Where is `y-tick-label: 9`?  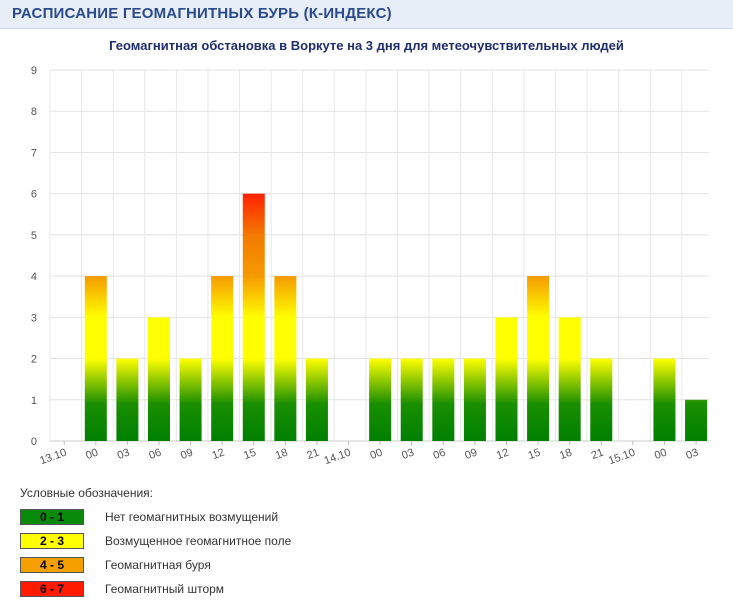
y-tick-label: 9 is located at coordinates (34, 71).